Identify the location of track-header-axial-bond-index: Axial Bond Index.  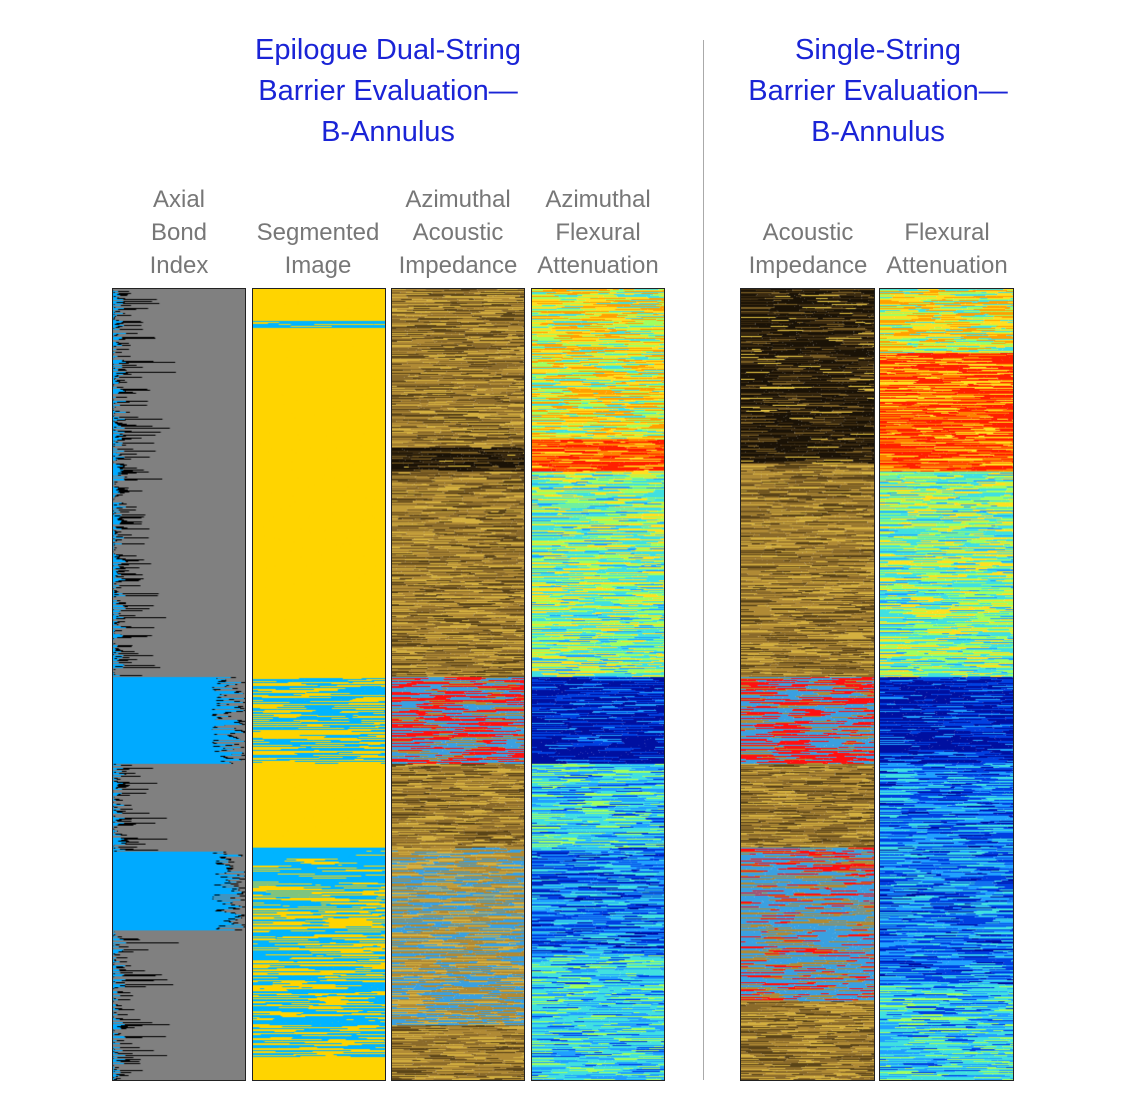
(179, 232).